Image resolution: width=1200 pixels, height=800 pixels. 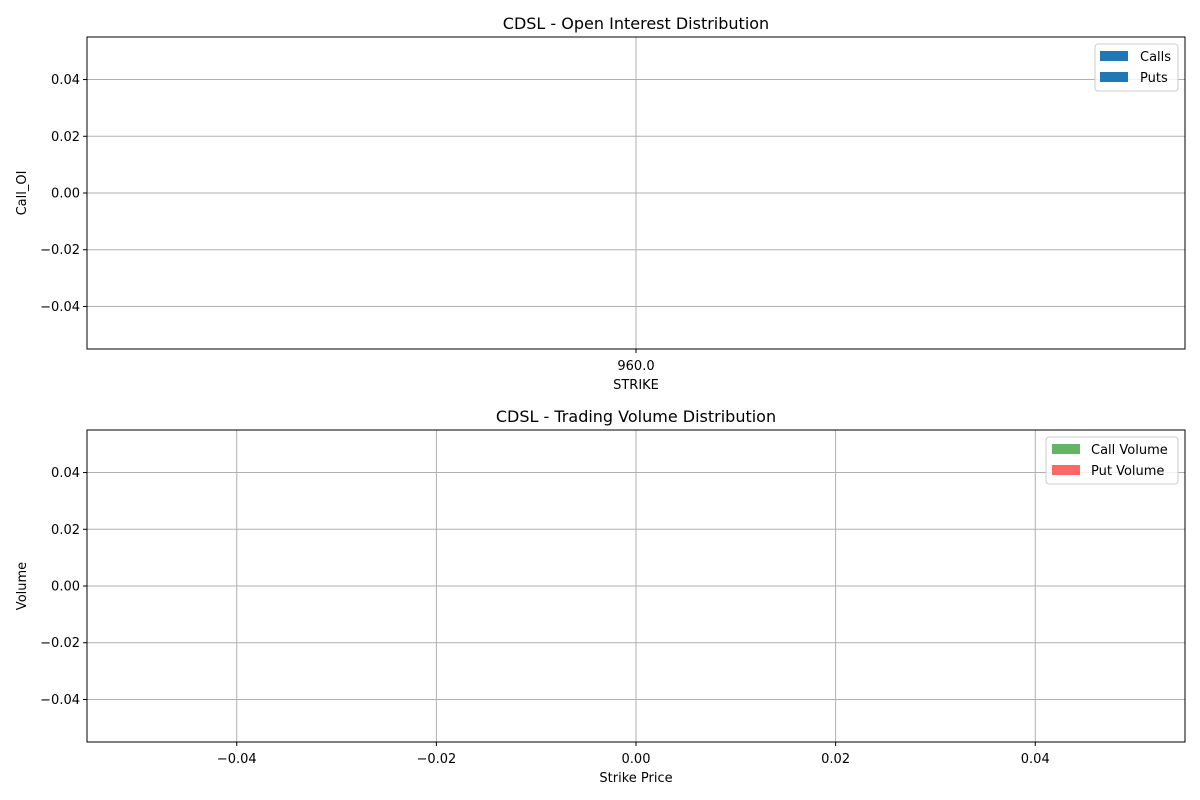 What do you see at coordinates (237, 759) in the screenshot?
I see `volume-x-tick-label: −0.04` at bounding box center [237, 759].